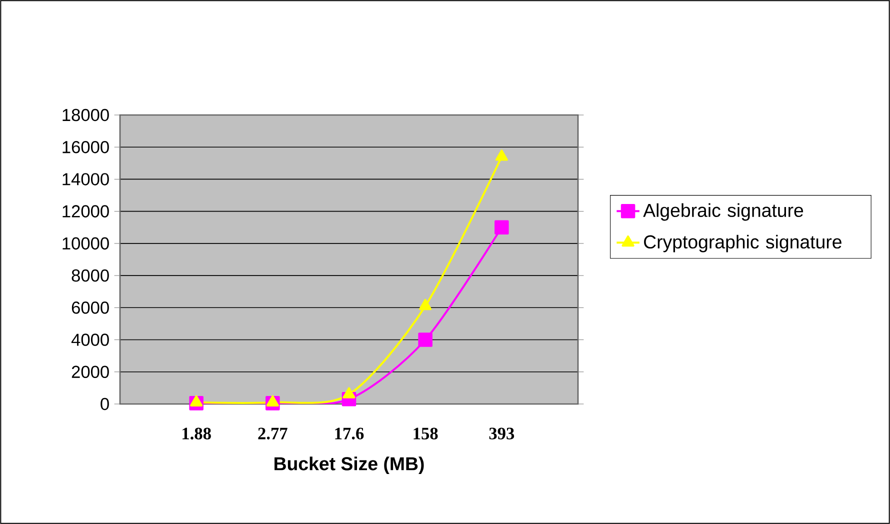 The image size is (890, 524). What do you see at coordinates (743, 243) in the screenshot?
I see `legend-label: Cryptographic signature` at bounding box center [743, 243].